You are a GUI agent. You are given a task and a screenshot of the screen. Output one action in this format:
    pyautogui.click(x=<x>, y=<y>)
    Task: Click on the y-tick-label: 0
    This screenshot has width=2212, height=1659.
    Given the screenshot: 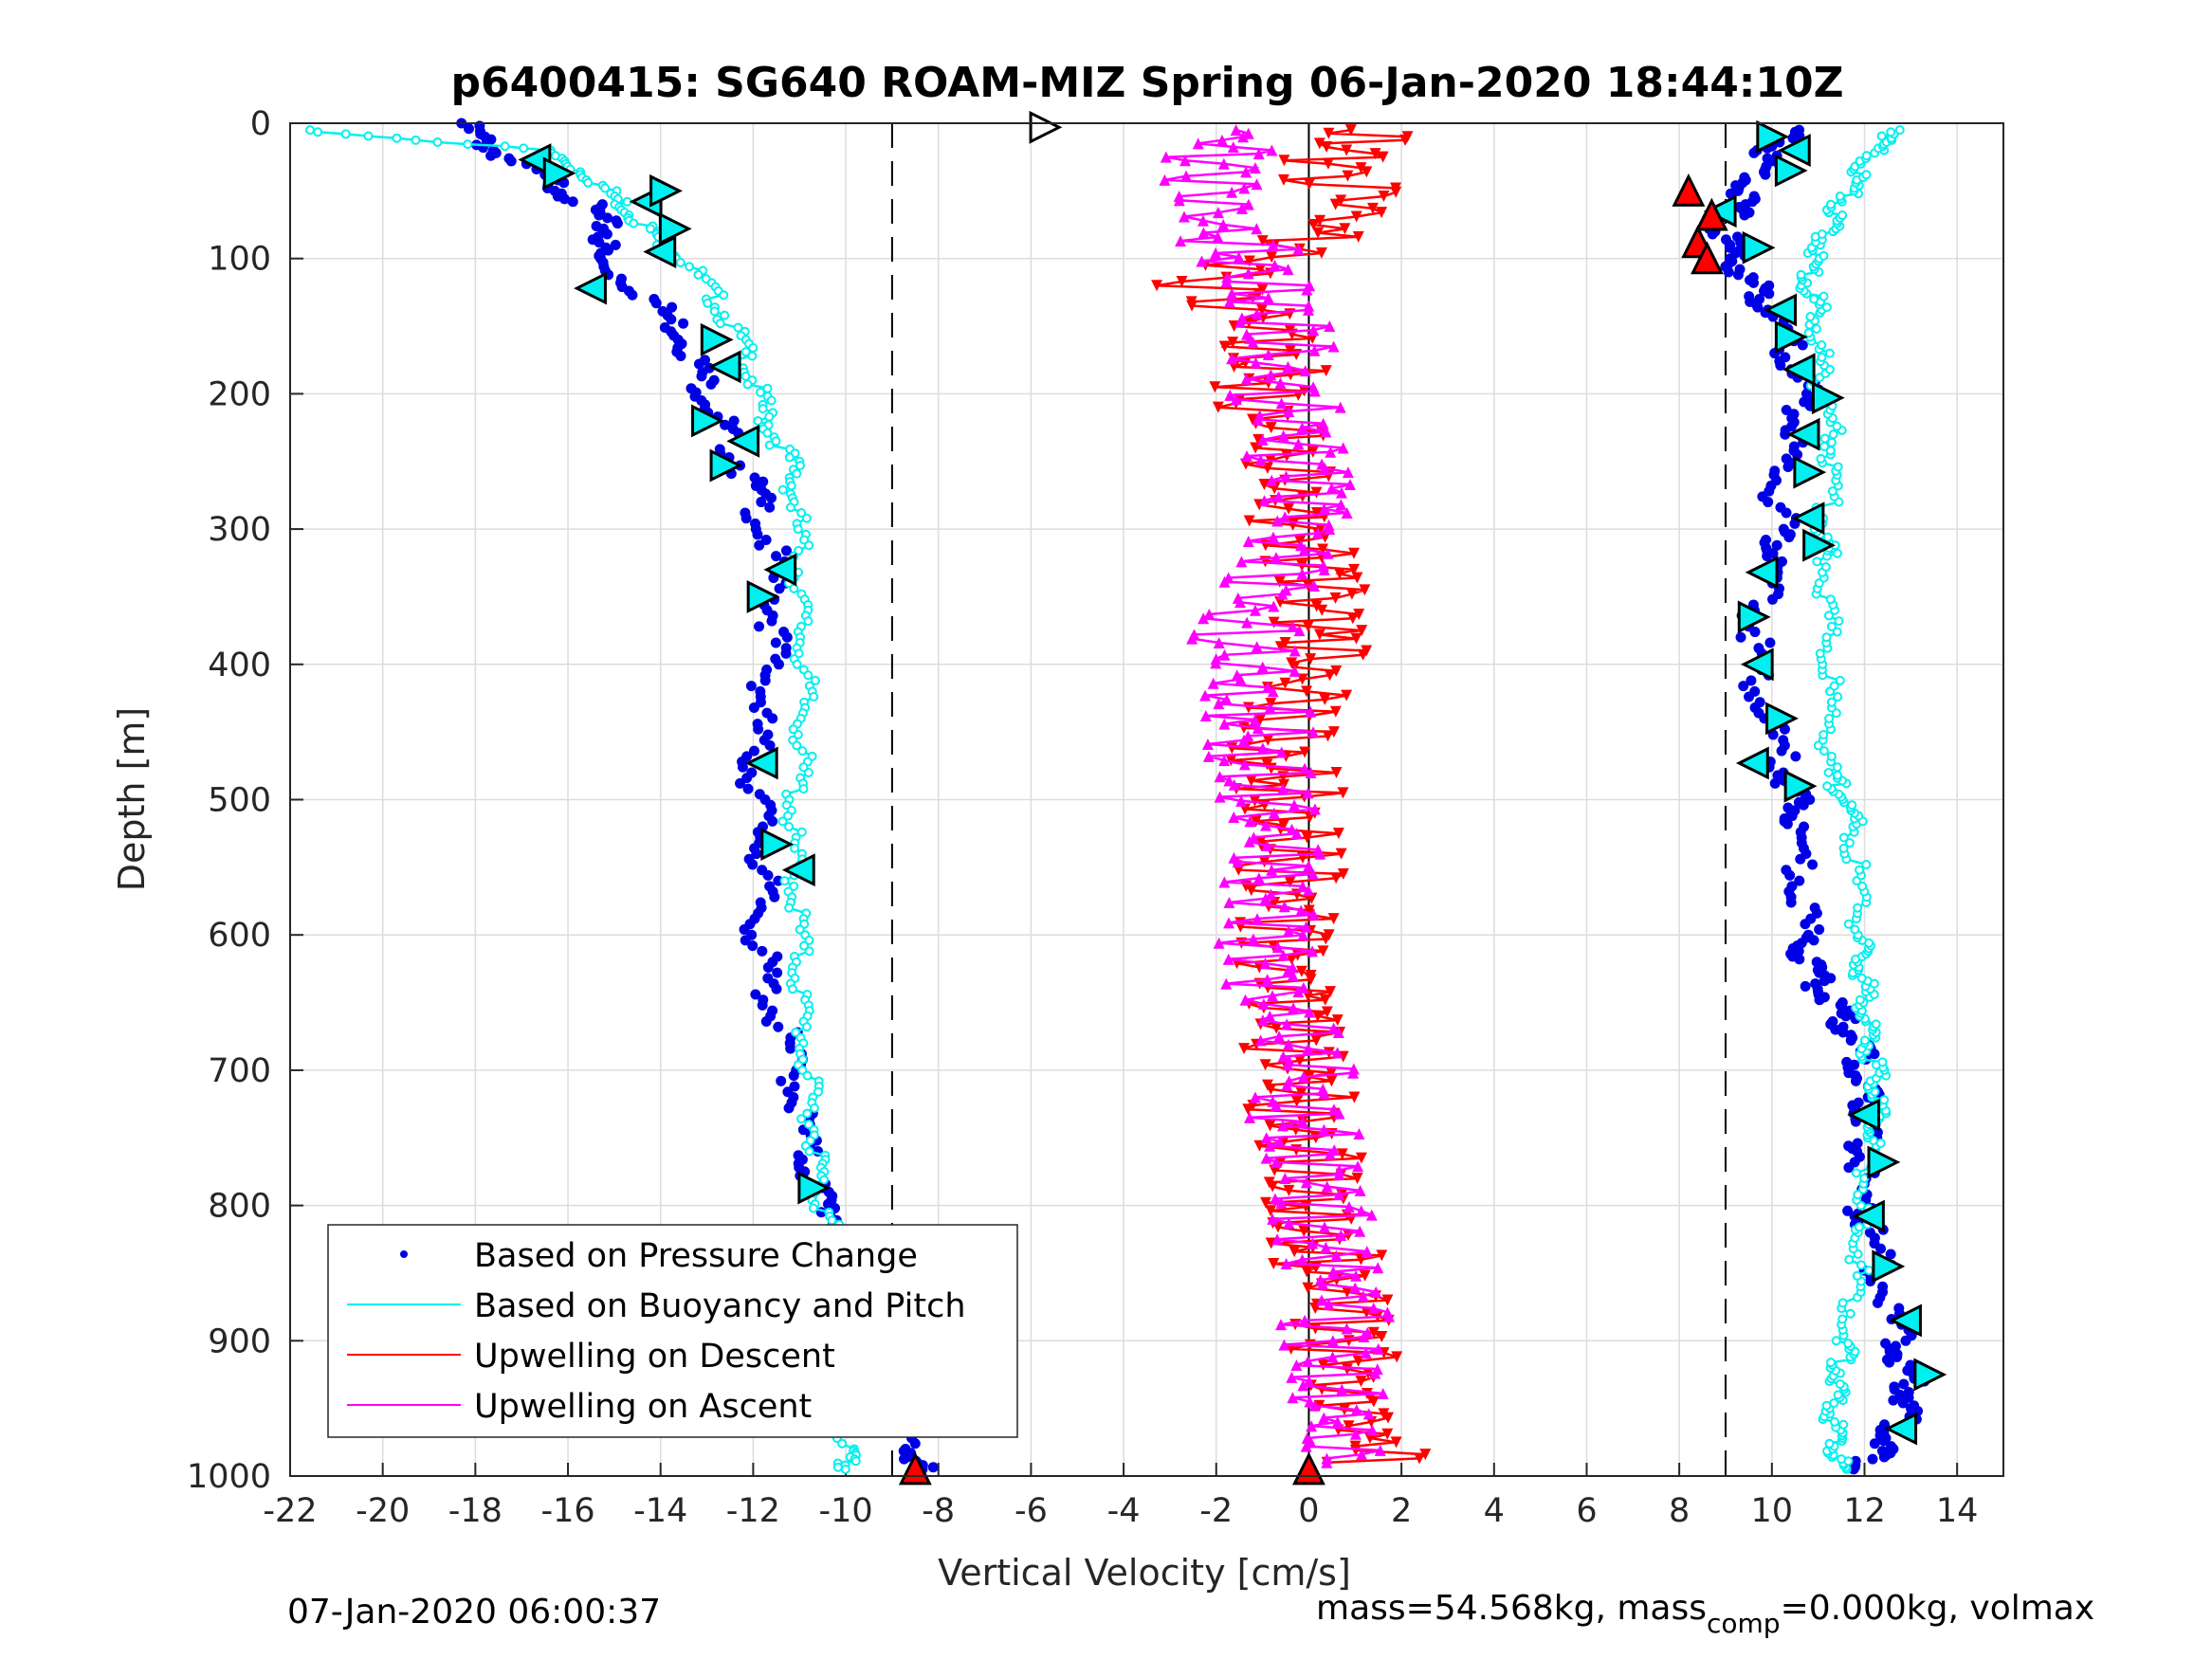 What is the action you would take?
    pyautogui.click(x=260, y=124)
    